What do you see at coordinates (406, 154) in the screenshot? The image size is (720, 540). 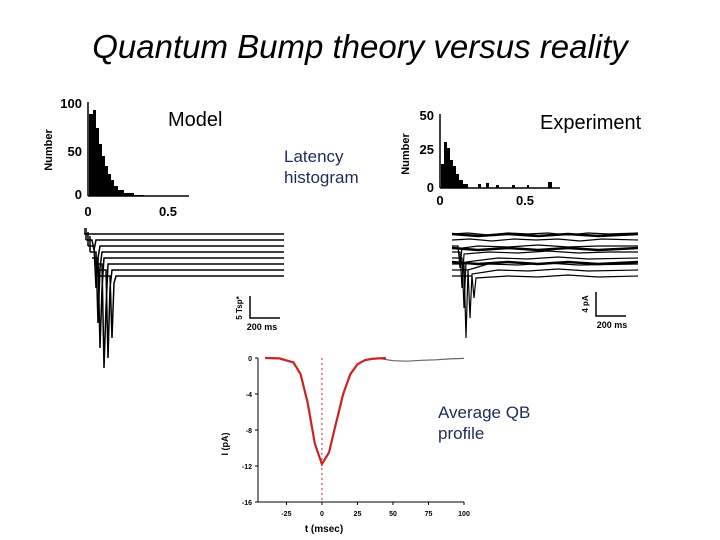 I see `exp-hist-ylabel: Number` at bounding box center [406, 154].